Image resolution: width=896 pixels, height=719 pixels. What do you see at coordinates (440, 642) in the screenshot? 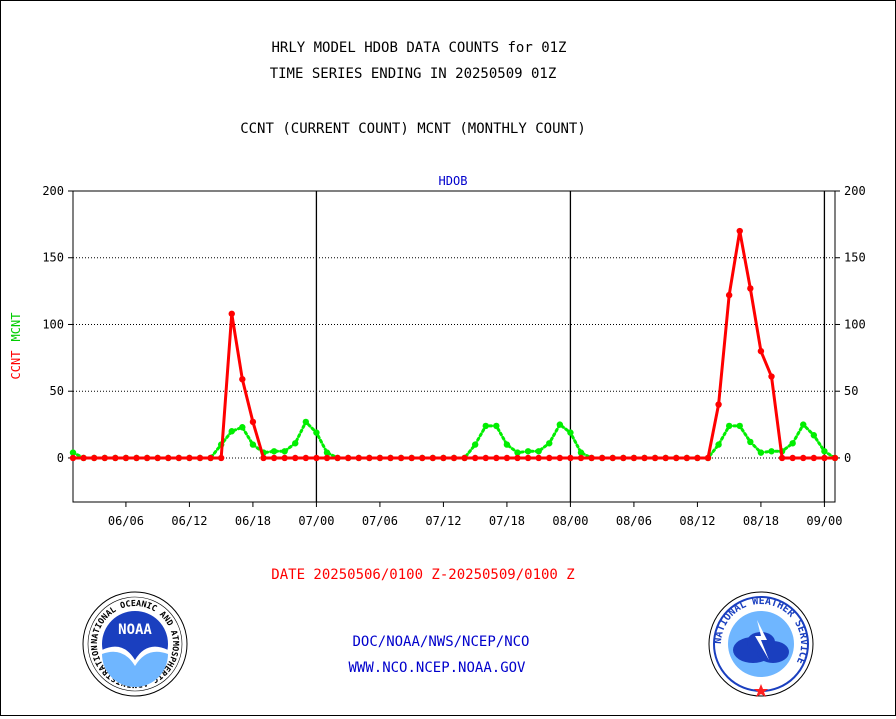
I see `agency-path: DOC/NOAA/NWS/NCEP/NCO` at bounding box center [440, 642].